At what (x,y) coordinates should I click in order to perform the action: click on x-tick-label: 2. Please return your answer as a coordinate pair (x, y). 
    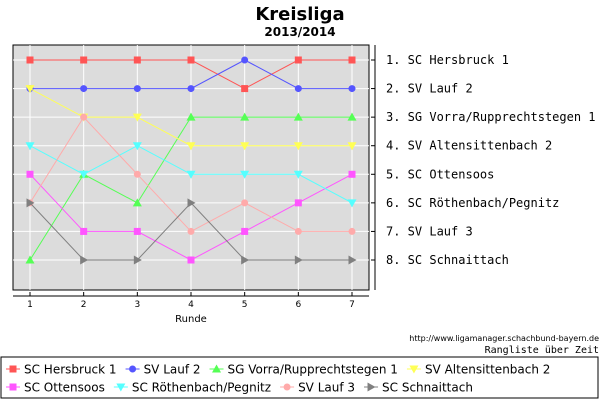
    Looking at the image, I should click on (84, 305).